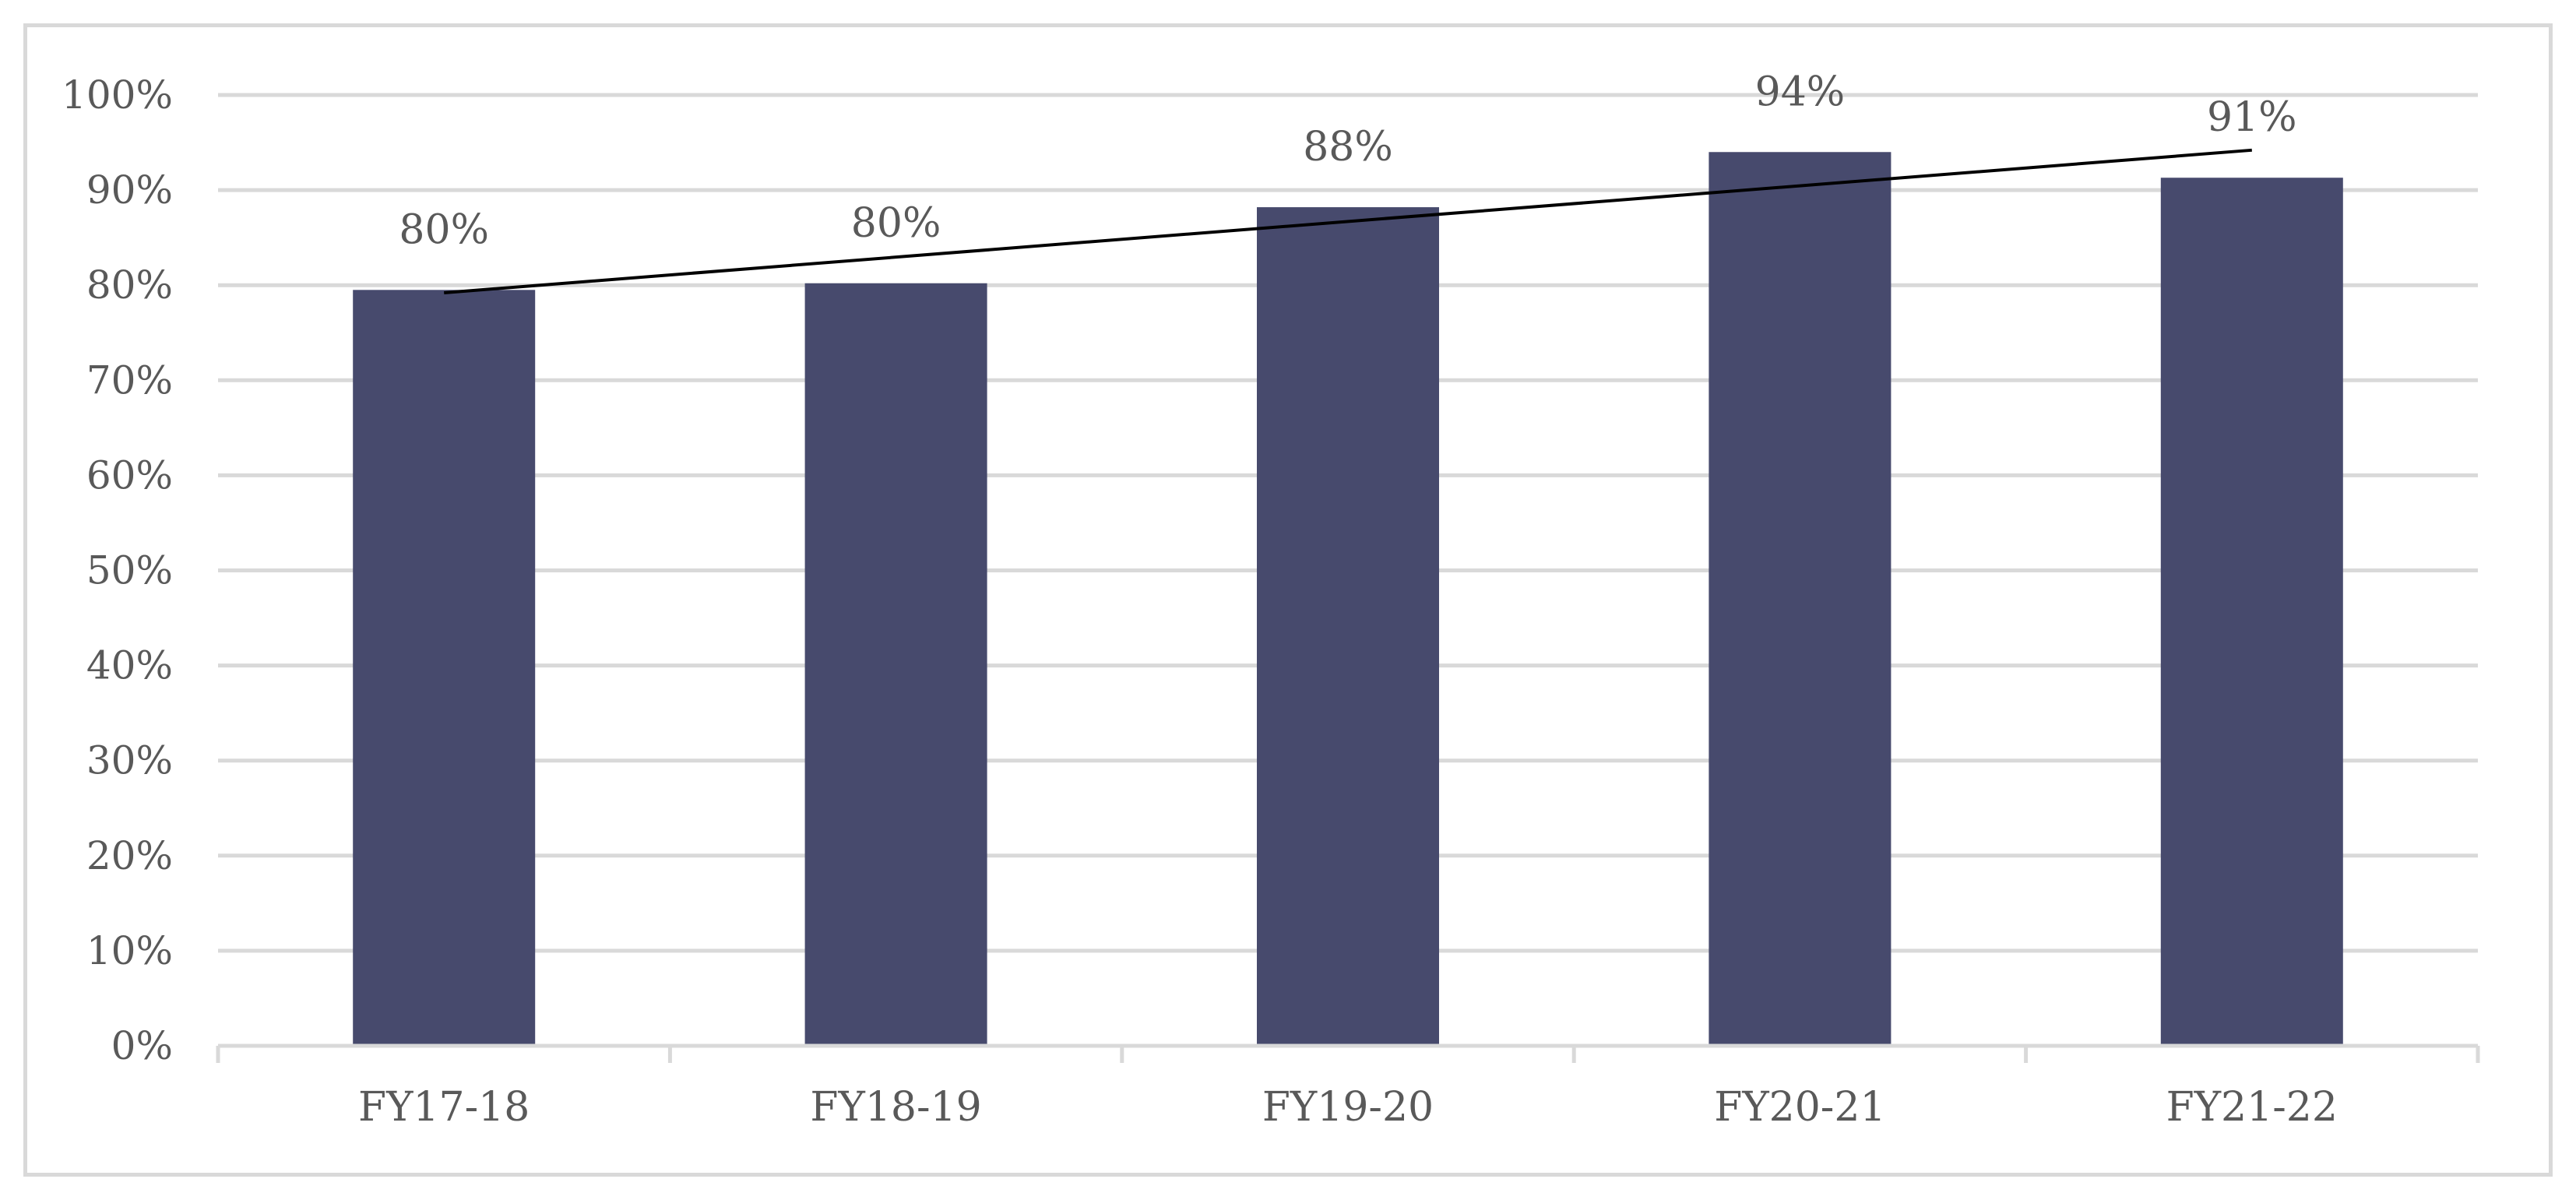 Image resolution: width=2576 pixels, height=1200 pixels. I want to click on x-axis: FY17-18 FY18-19 FY19-20 FY20-21 FY21-22, so click(1348, 1087).